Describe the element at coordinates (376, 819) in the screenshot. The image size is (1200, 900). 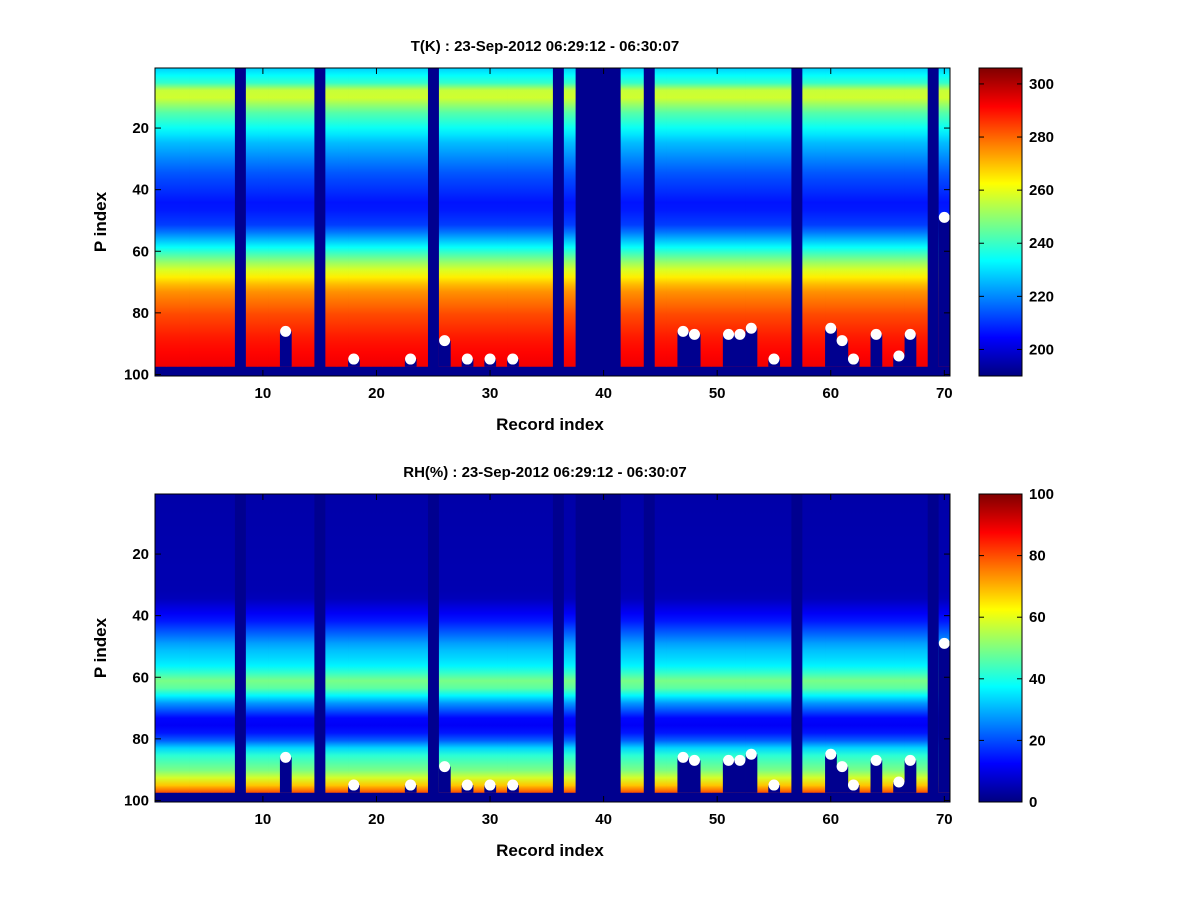
I see `x-tick-label: 20` at that location.